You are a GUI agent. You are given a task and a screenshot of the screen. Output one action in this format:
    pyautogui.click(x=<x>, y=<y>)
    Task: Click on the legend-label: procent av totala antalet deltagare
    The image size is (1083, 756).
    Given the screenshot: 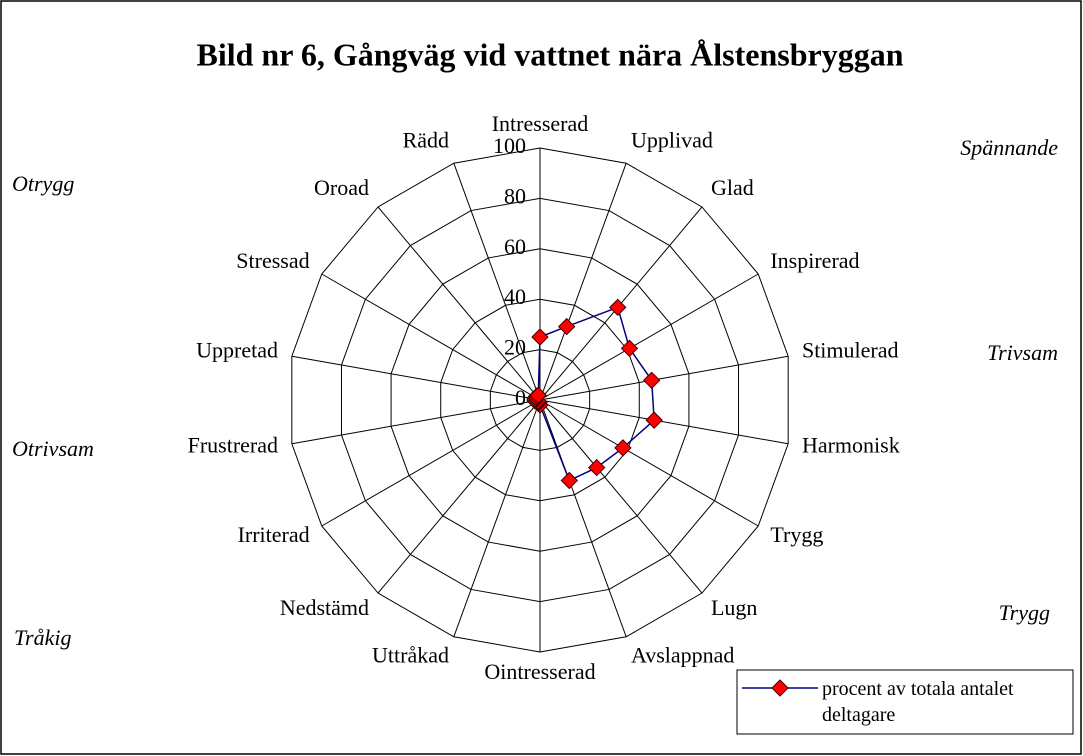 What is the action you would take?
    pyautogui.click(x=918, y=702)
    